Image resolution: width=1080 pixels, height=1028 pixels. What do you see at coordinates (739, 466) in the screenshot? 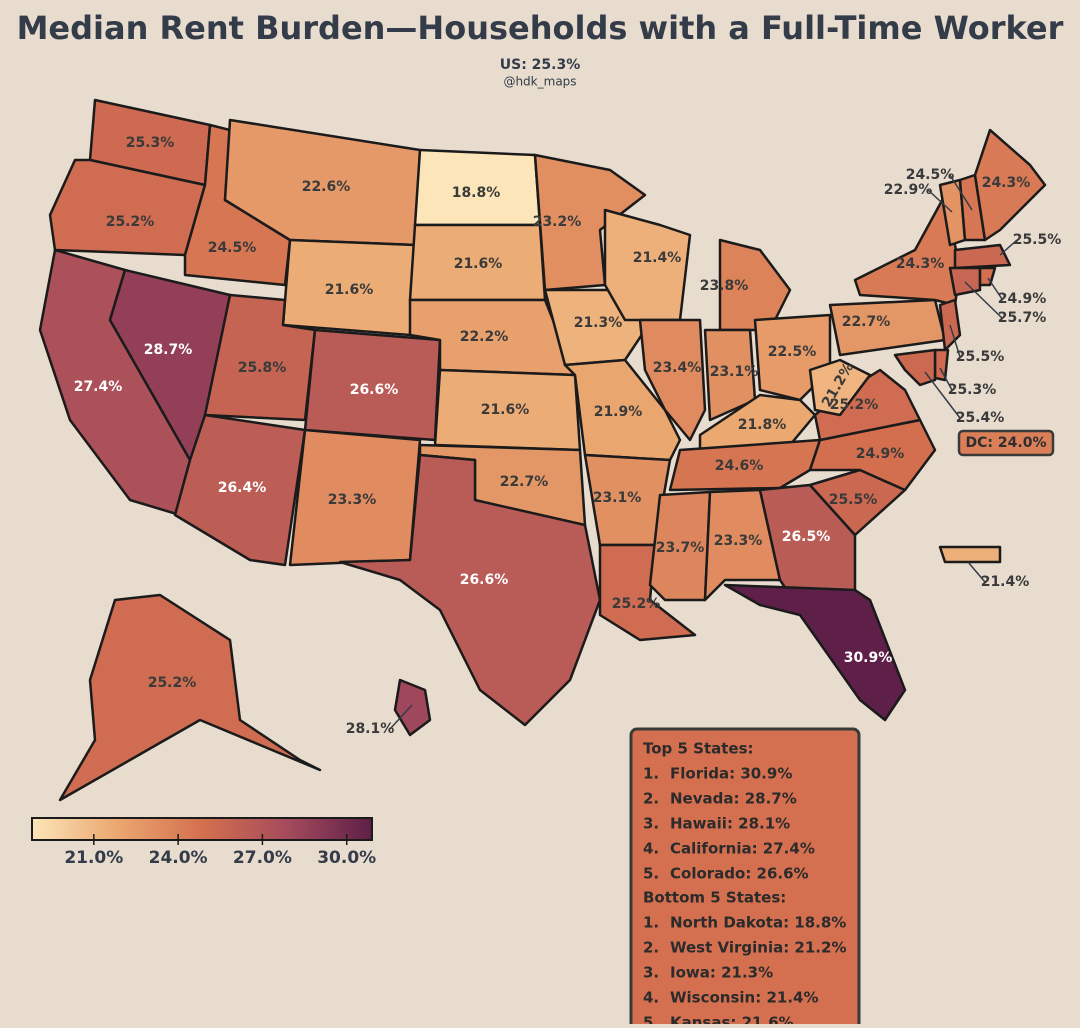
I see `state-label: 24.6%` at bounding box center [739, 466].